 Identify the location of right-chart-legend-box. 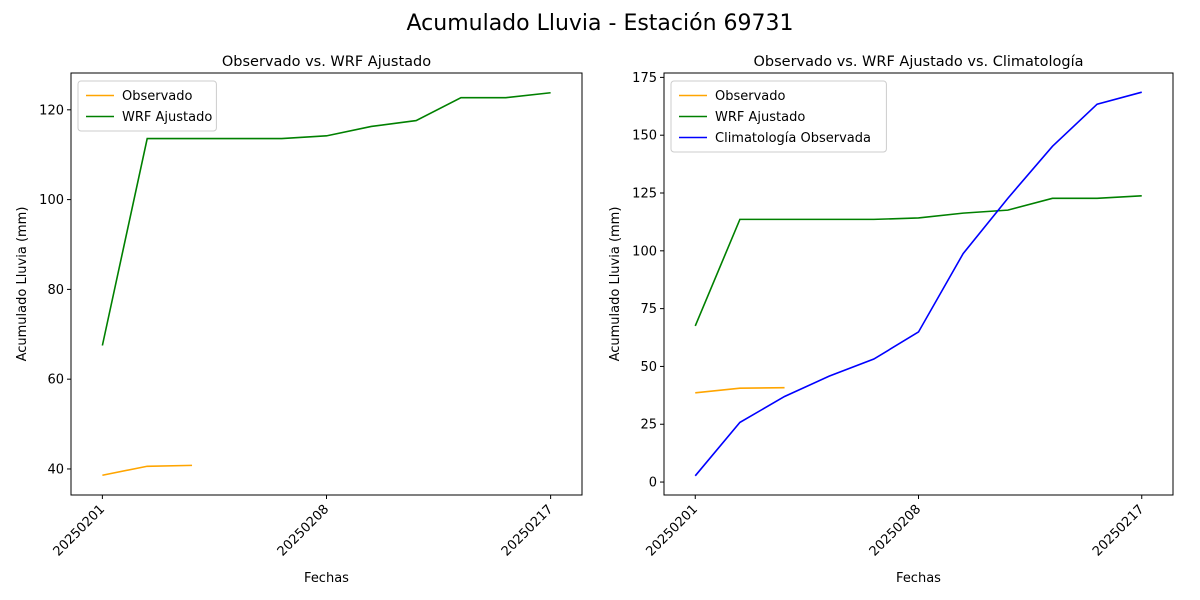
(778, 116).